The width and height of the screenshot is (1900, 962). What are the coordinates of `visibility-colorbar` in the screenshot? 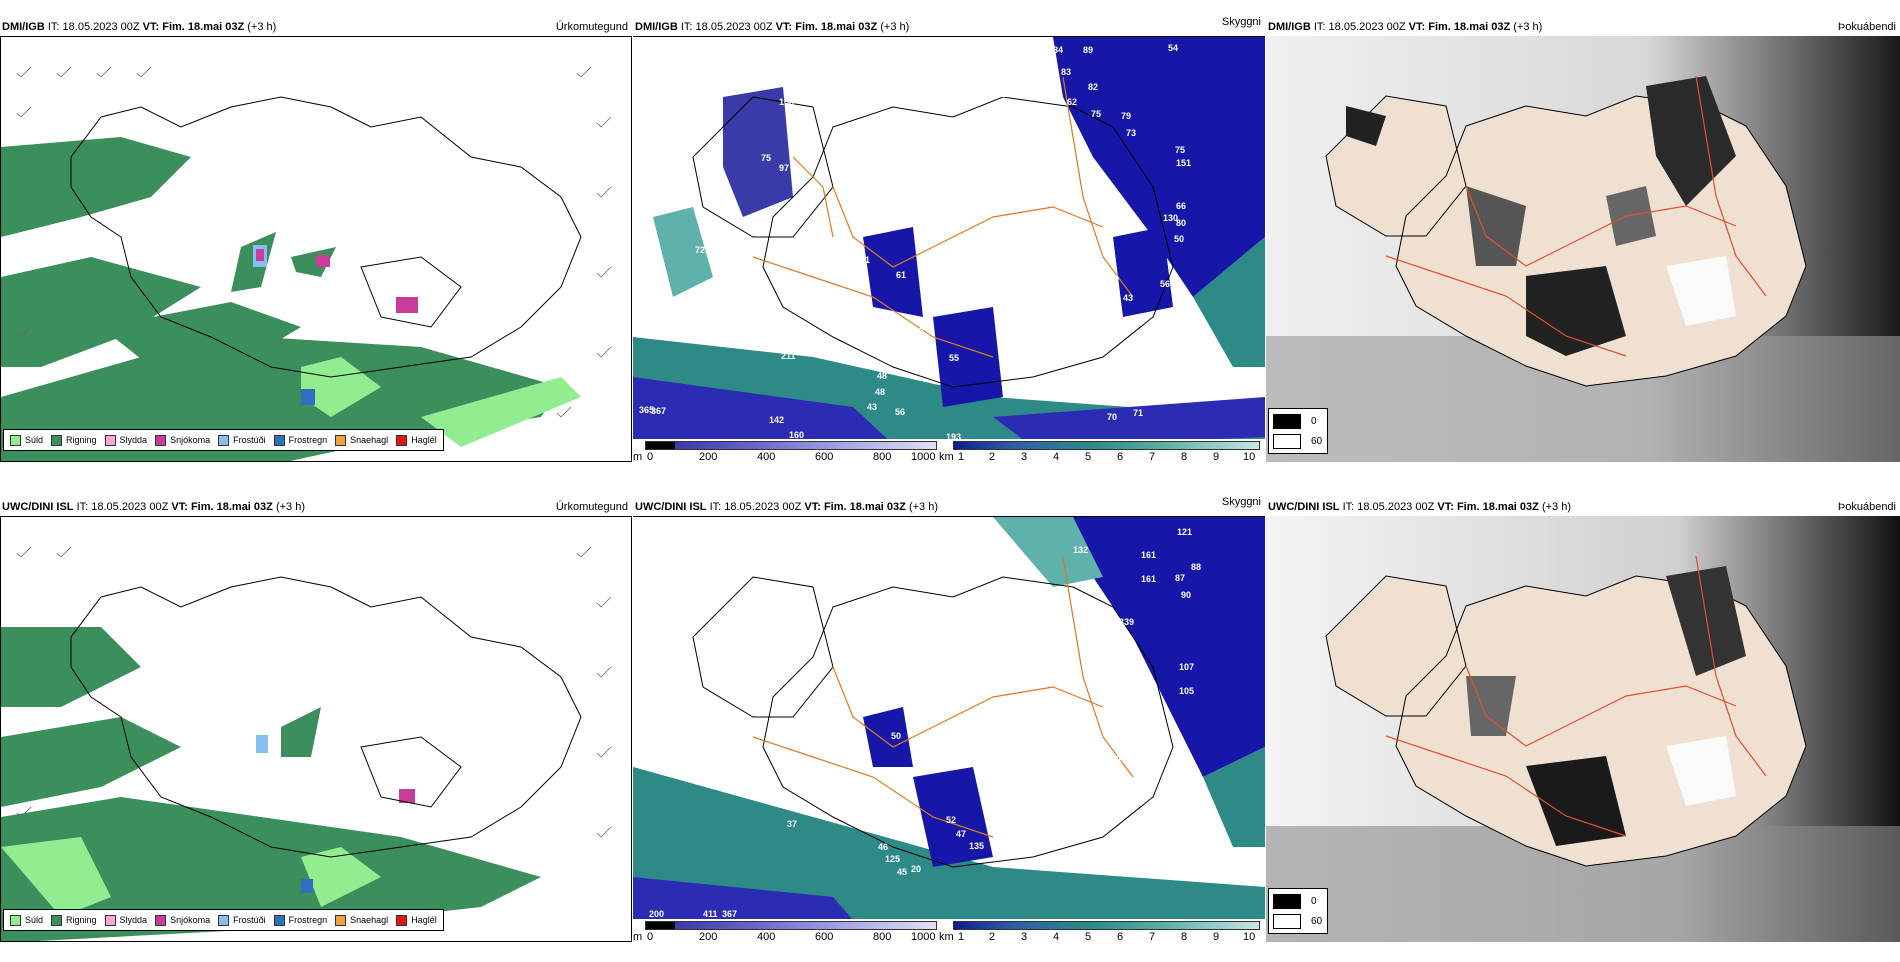 It's located at (1106, 445).